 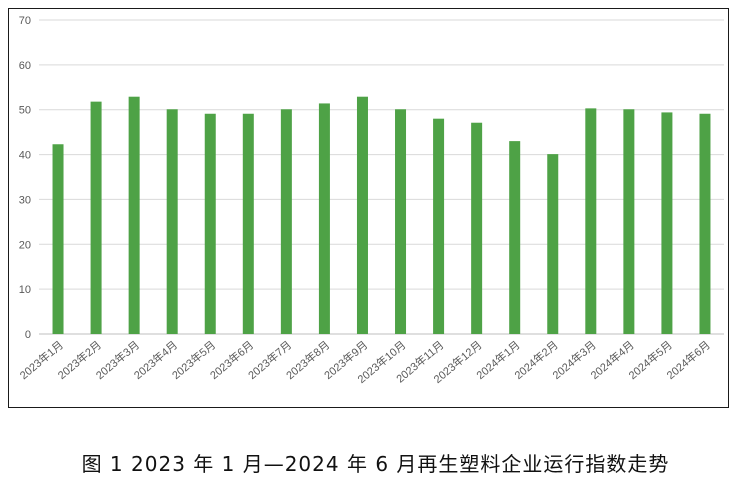 What do you see at coordinates (25, 66) in the screenshot?
I see `y-tick-label: 60` at bounding box center [25, 66].